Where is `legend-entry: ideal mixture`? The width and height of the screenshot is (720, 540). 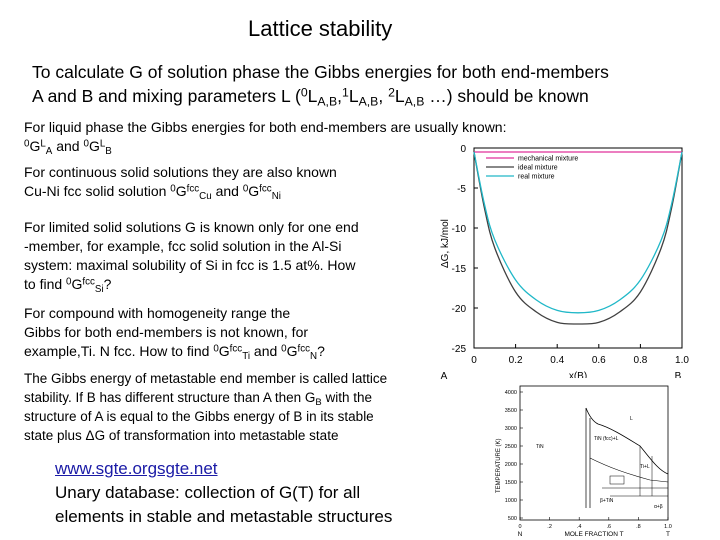
legend-entry: ideal mixture is located at coordinates (538, 168).